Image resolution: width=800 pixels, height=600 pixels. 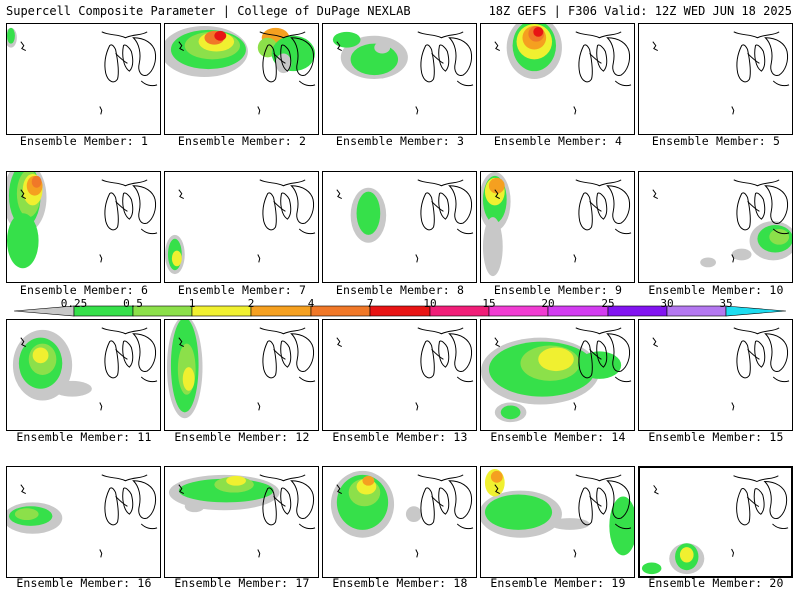 What do you see at coordinates (400, 290) in the screenshot?
I see `member-label: Ensemble Member: 8` at bounding box center [400, 290].